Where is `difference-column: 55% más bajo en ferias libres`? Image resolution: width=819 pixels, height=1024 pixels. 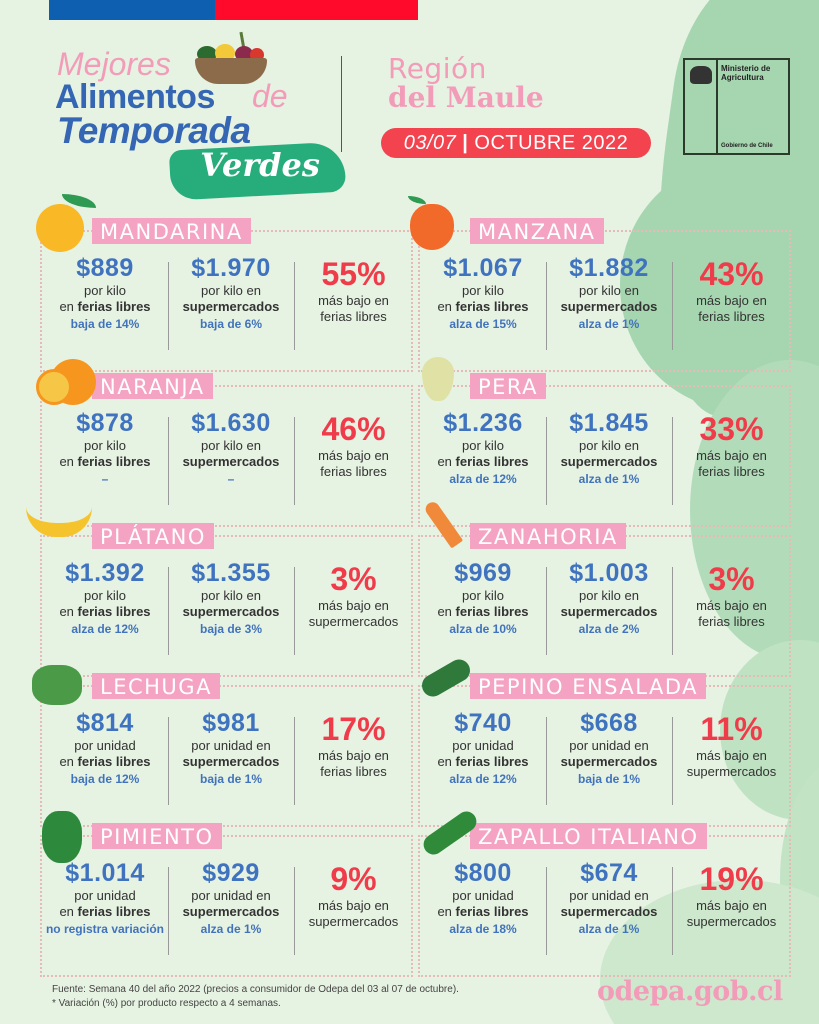 difference-column: 55% más bajo en ferias libres is located at coordinates (353, 289).